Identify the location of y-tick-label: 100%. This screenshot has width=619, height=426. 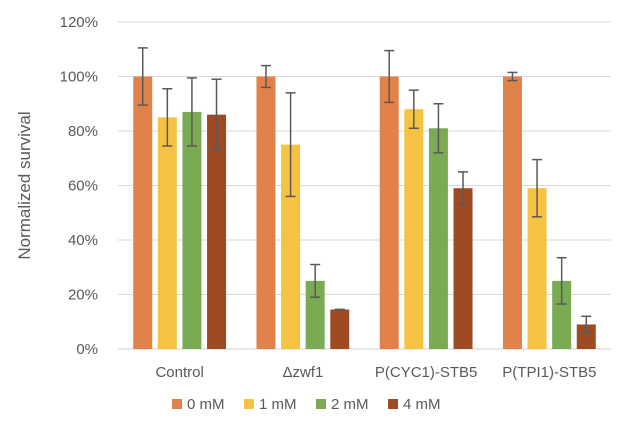
(79, 77).